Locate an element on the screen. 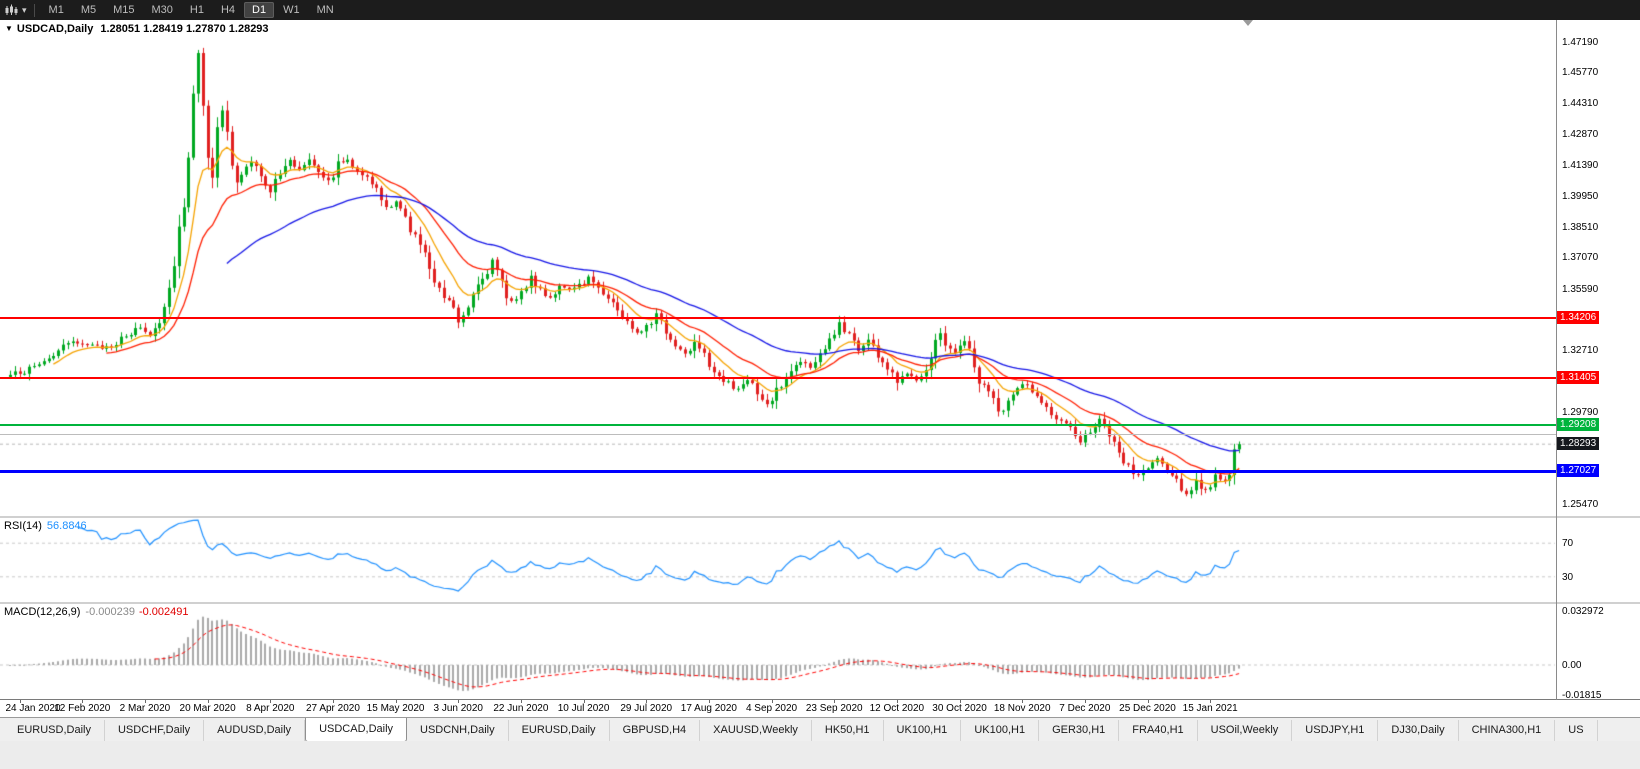  date-axis-label: 30 Oct 2020 is located at coordinates (959, 708).